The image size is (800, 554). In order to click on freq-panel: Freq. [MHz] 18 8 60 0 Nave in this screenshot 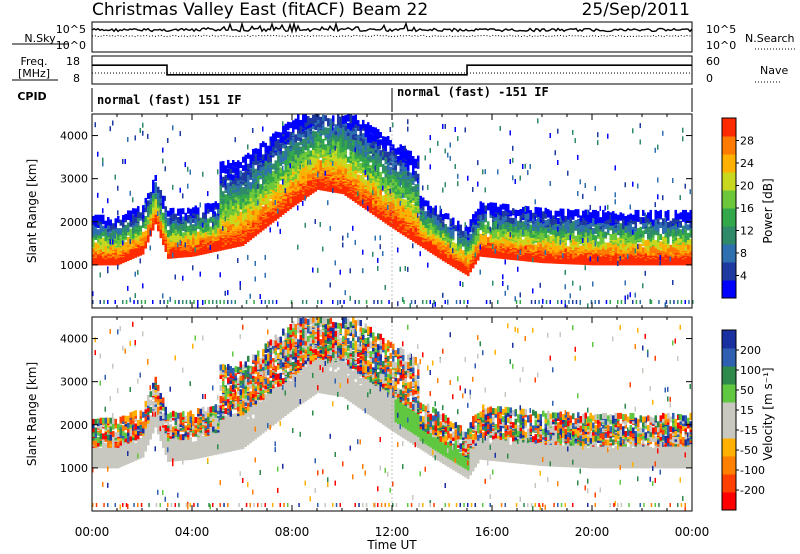, I will do `click(400, 70)`.